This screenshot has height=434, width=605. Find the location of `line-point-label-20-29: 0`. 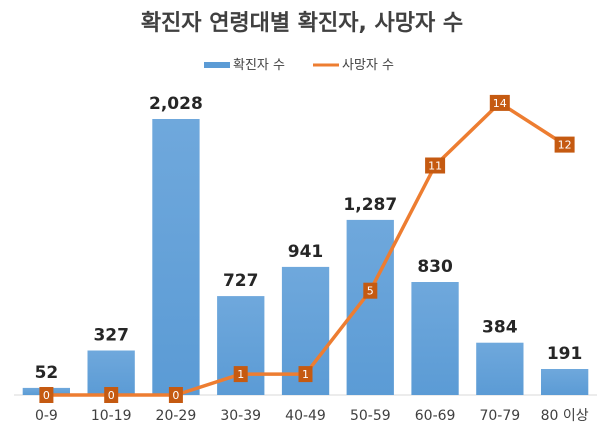

line-point-label-20-29: 0 is located at coordinates (175, 395).